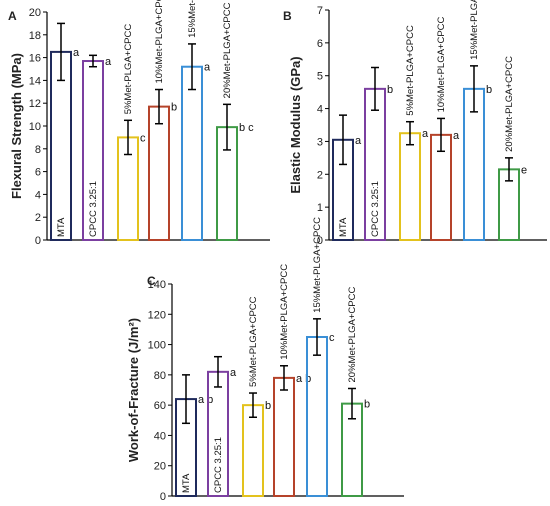 The width and height of the screenshot is (550, 506). Describe the element at coordinates (157, 285) in the screenshot. I see `y-tick-label: 140` at that location.